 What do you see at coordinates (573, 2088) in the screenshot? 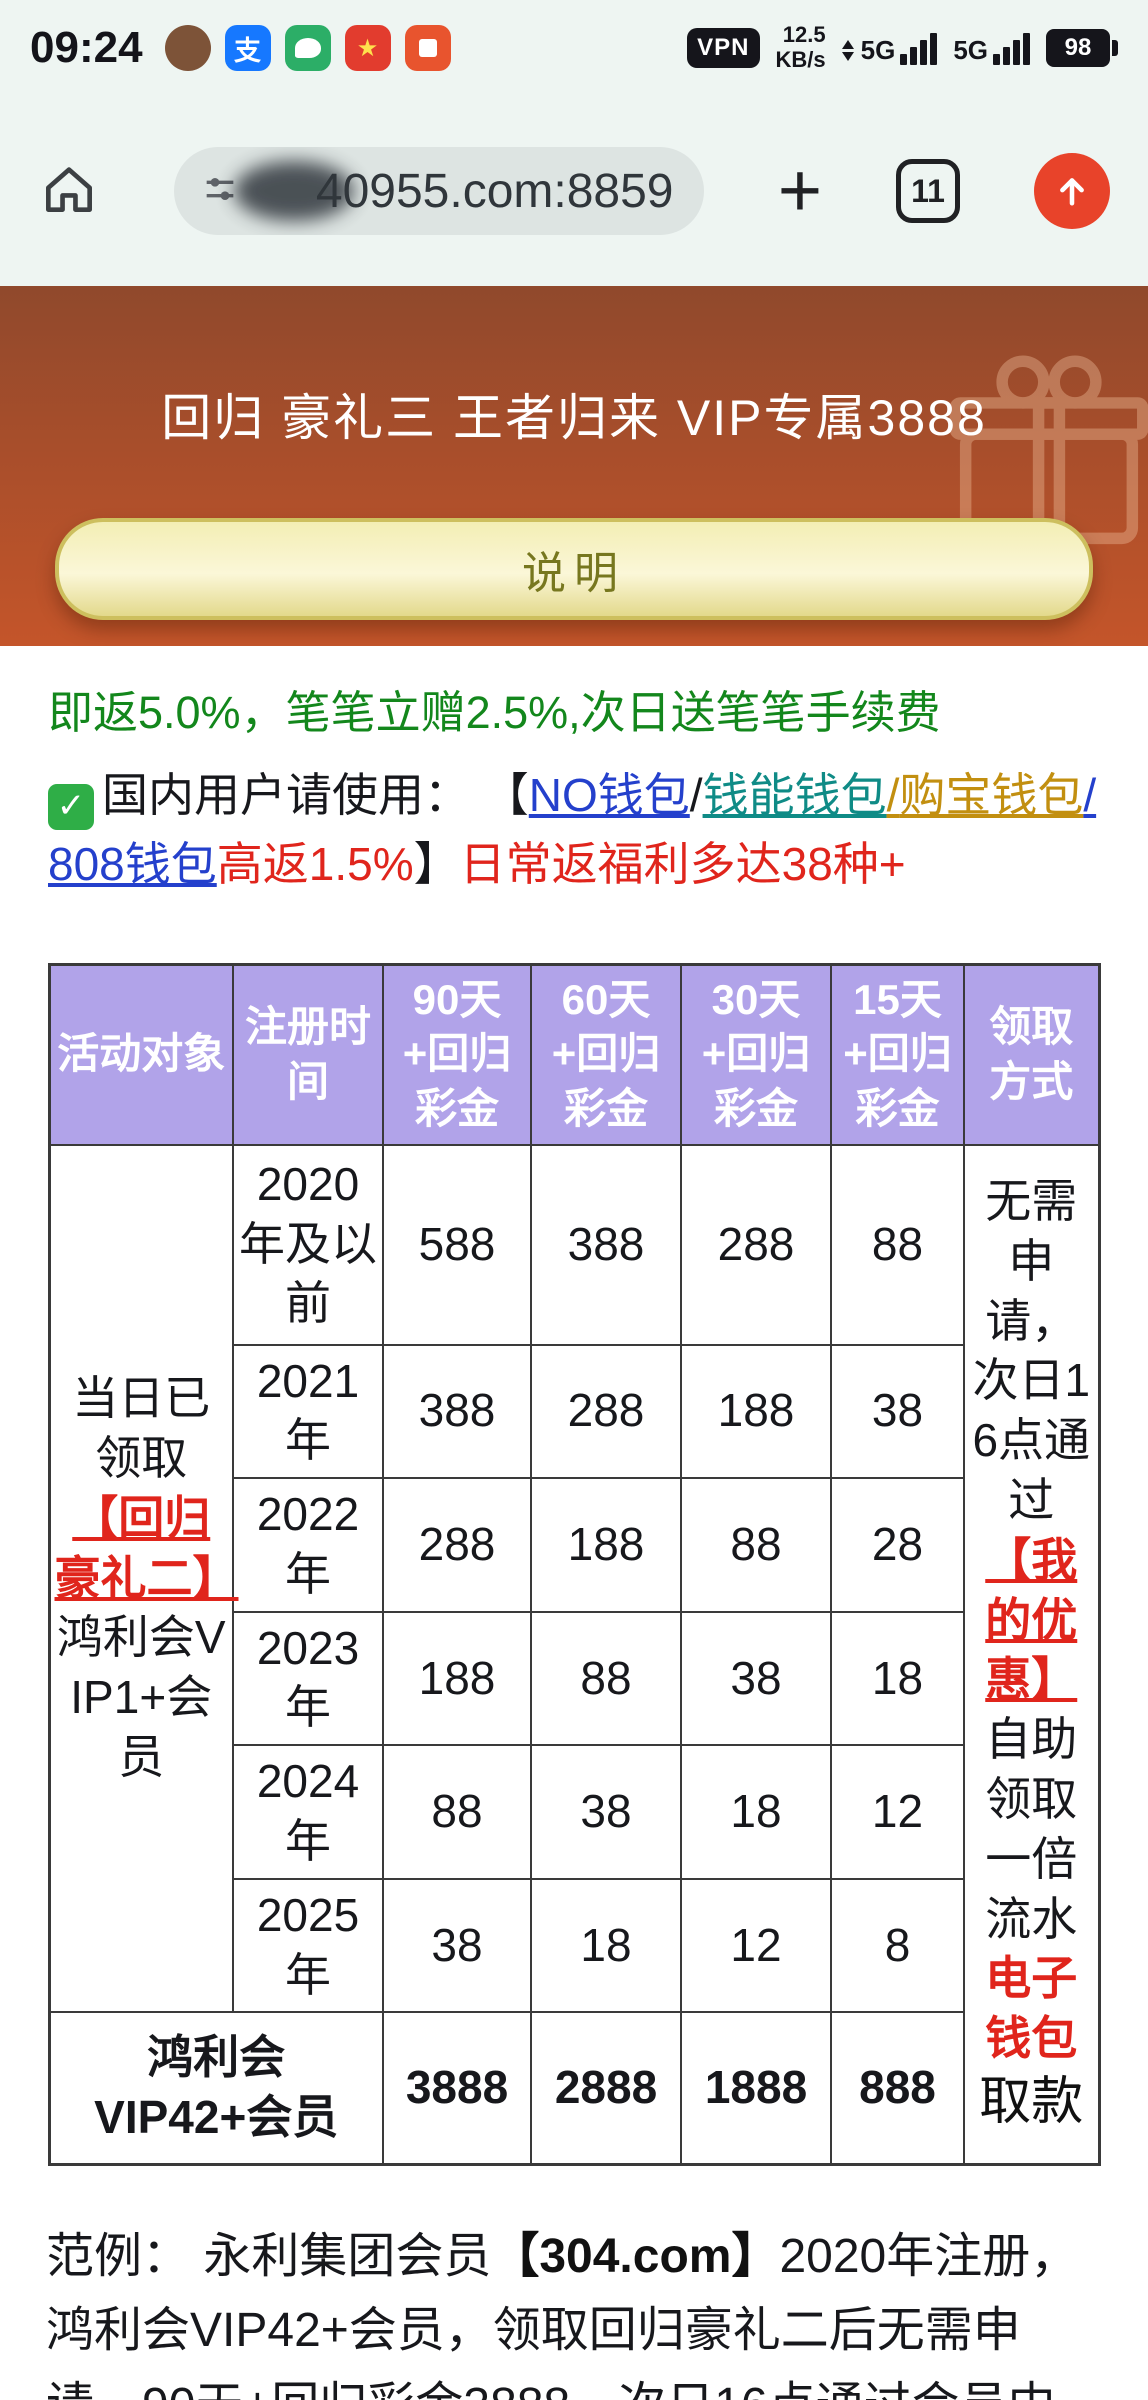
I see `table-footer-row: 鸿利会 VIP42+会员 3888 2888 1888 888` at bounding box center [573, 2088].